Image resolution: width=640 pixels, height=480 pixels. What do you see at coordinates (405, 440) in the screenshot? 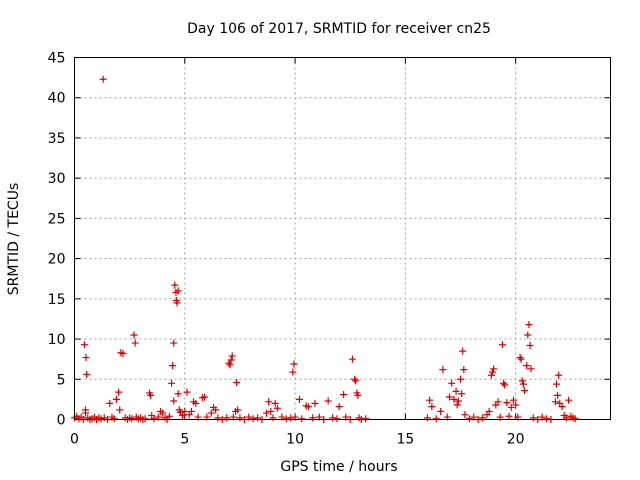
I see `x-tick-label: 15` at bounding box center [405, 440].